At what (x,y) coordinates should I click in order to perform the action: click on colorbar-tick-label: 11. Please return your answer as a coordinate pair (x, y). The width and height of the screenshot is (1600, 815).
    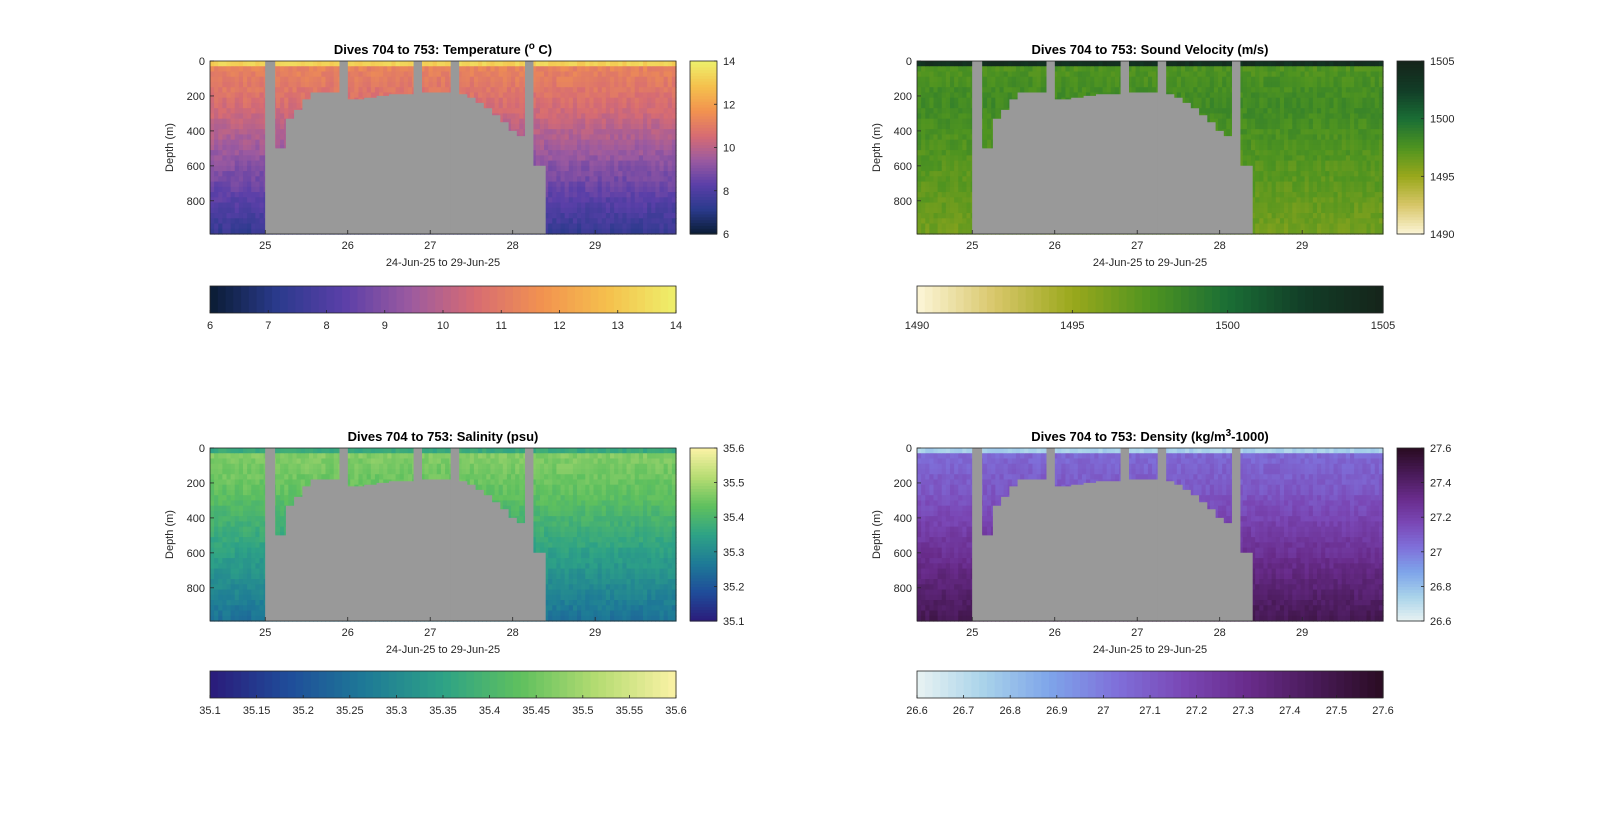
    Looking at the image, I should click on (501, 326).